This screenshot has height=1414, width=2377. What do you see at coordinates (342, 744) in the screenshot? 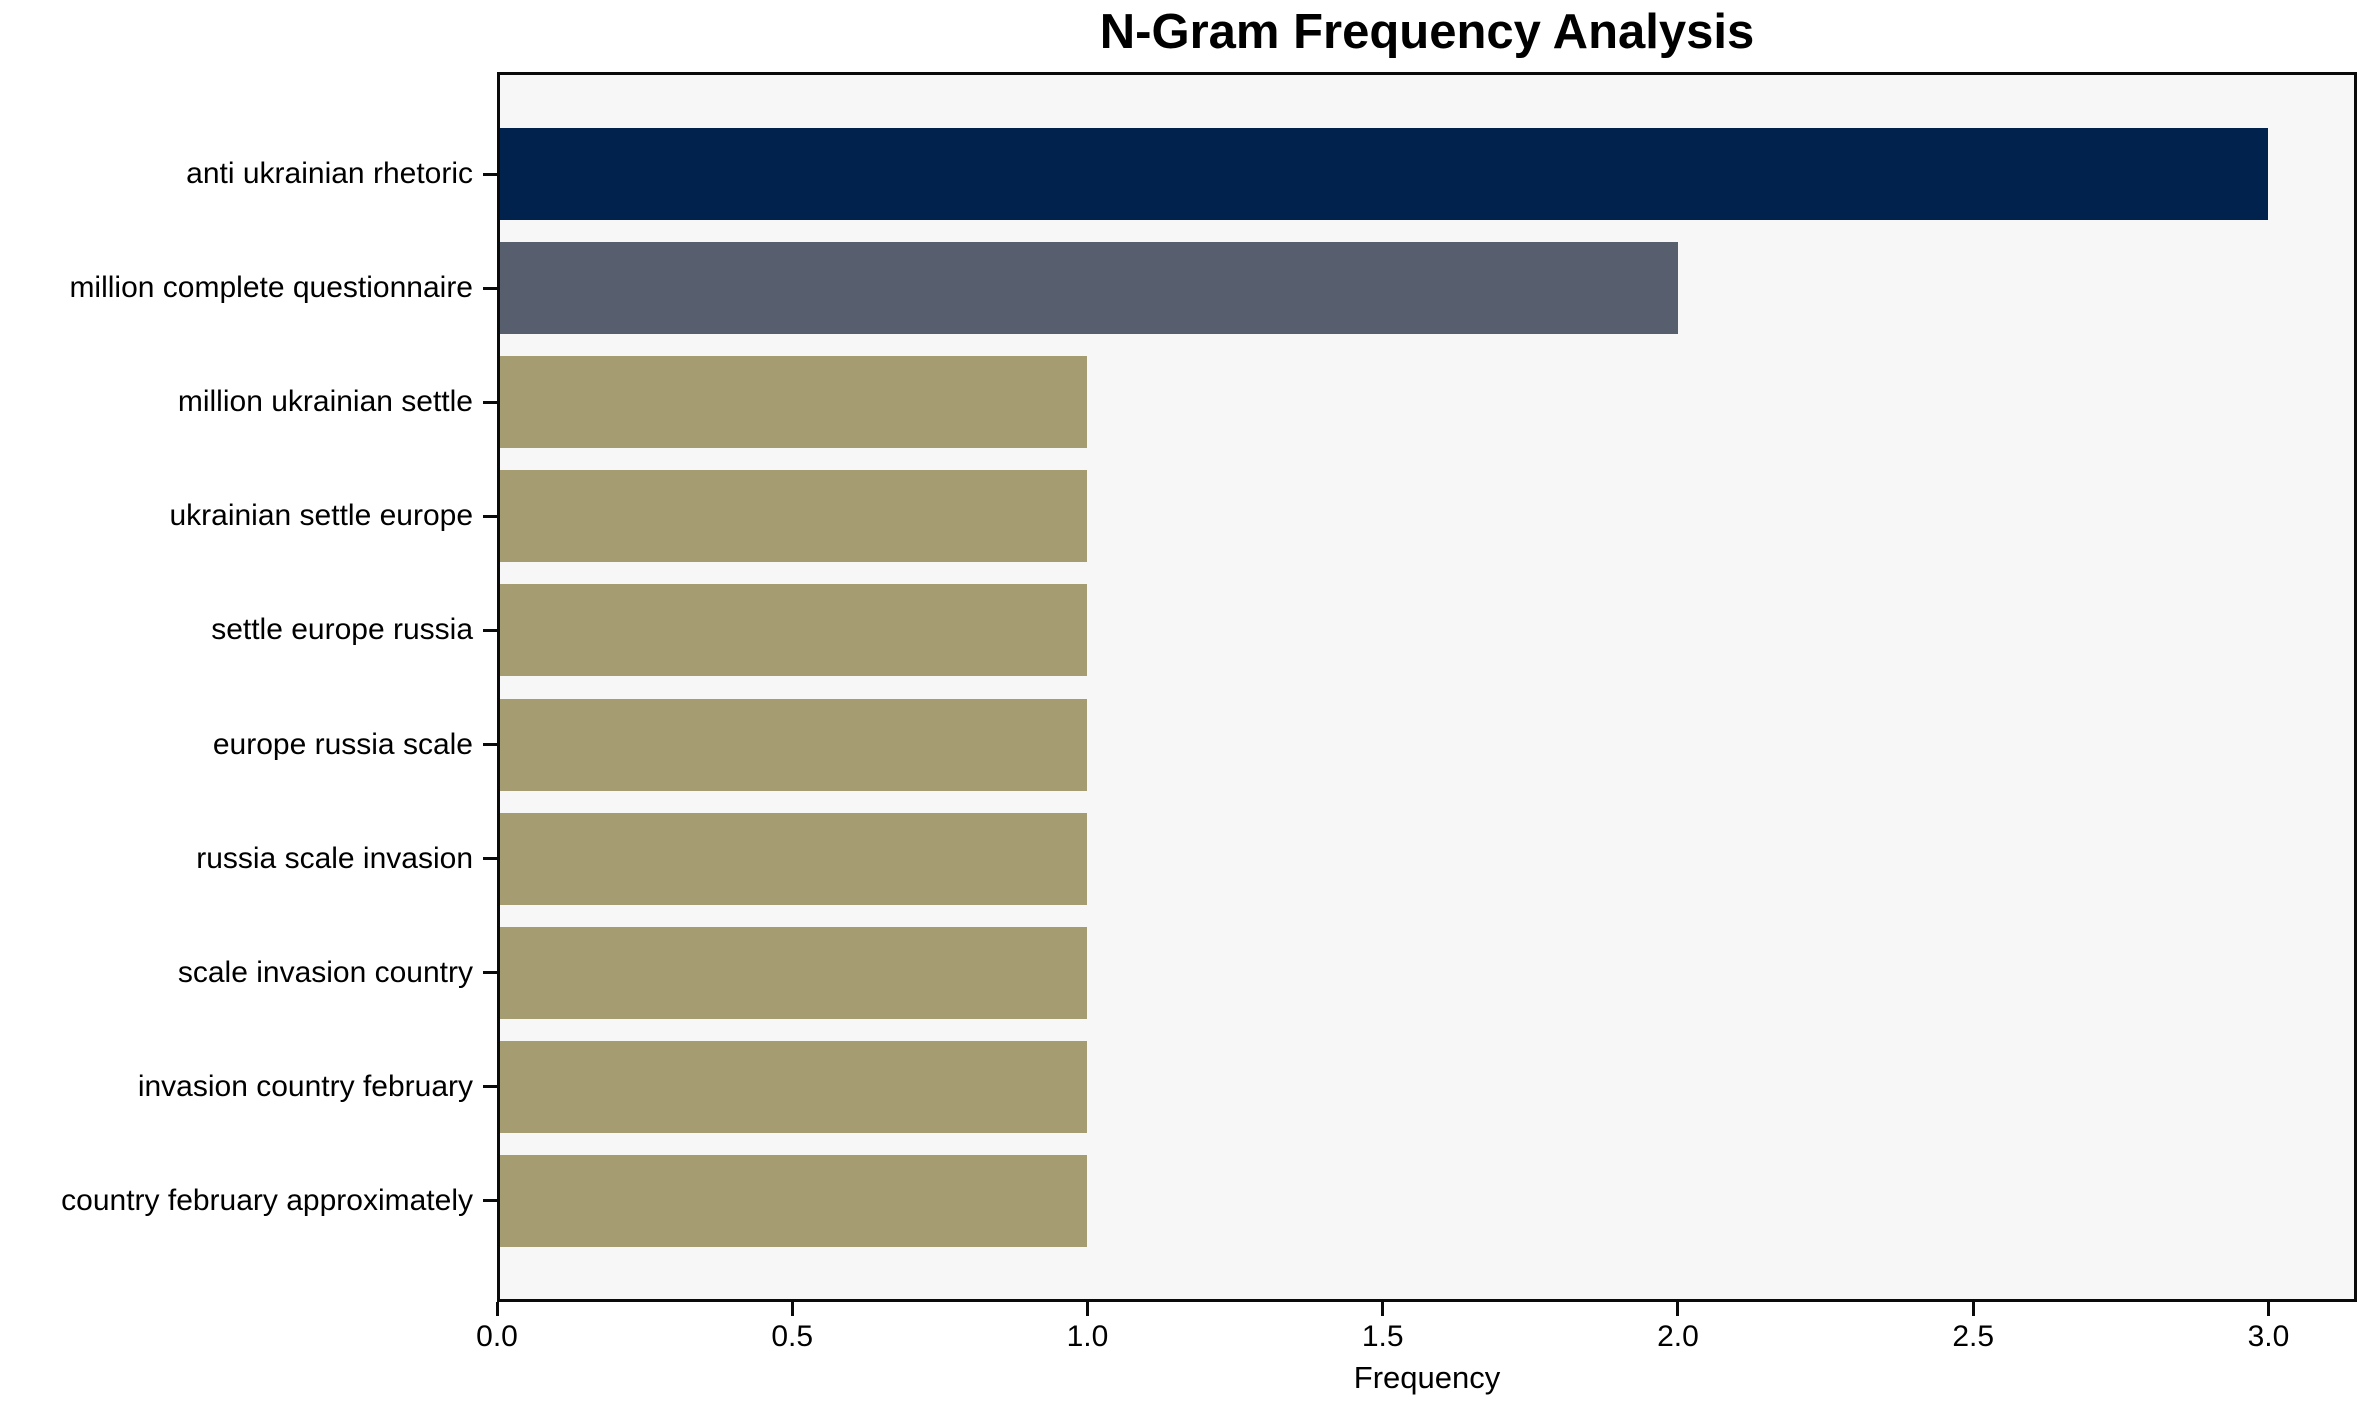
I see `y-tick-label: europe russia scale` at bounding box center [342, 744].